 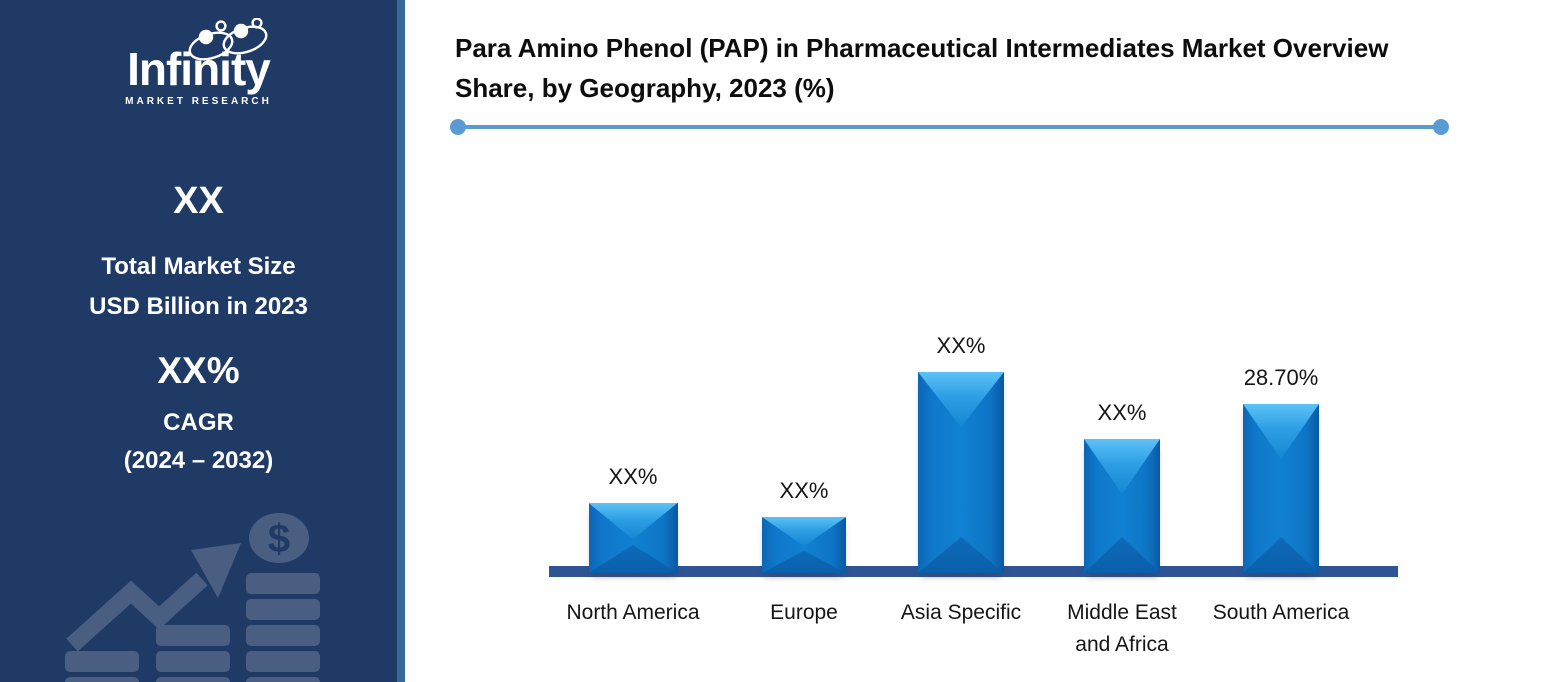 What do you see at coordinates (198, 422) in the screenshot?
I see `cagr-label: CAGR` at bounding box center [198, 422].